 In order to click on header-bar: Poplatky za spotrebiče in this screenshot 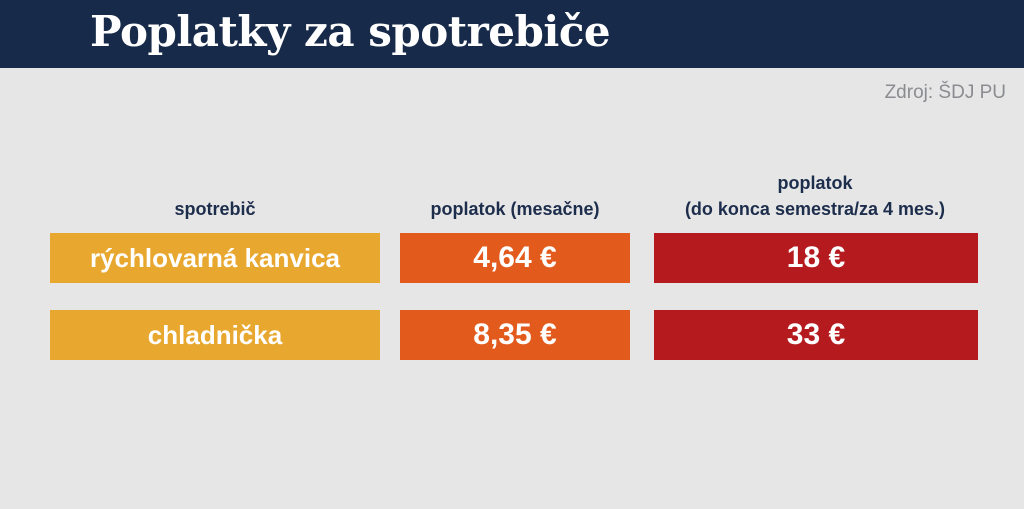, I will do `click(512, 34)`.